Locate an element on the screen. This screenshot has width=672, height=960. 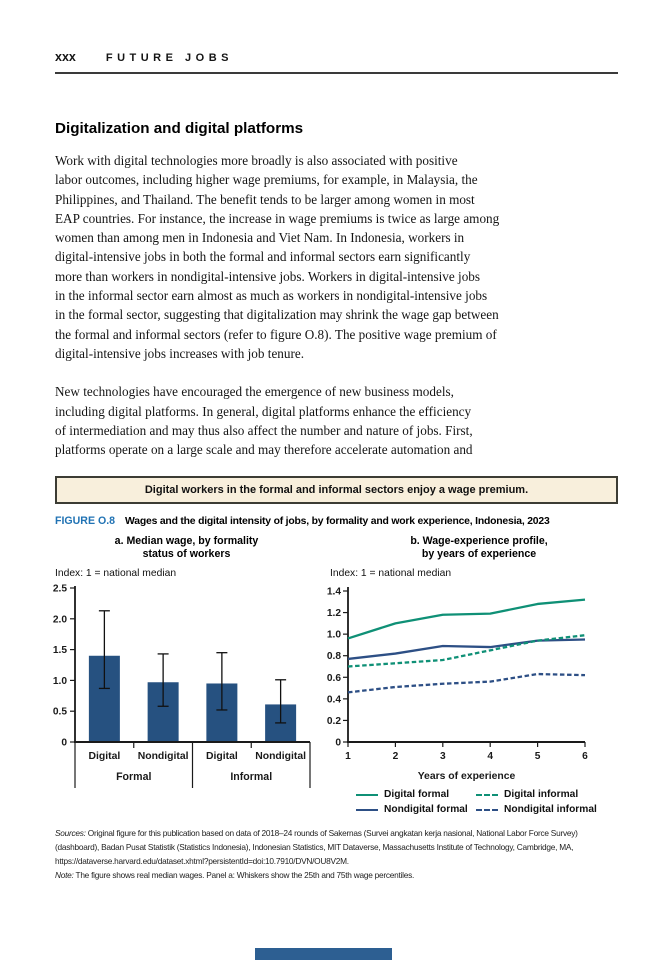
y-tick-label: 1.5 is located at coordinates (60, 651).